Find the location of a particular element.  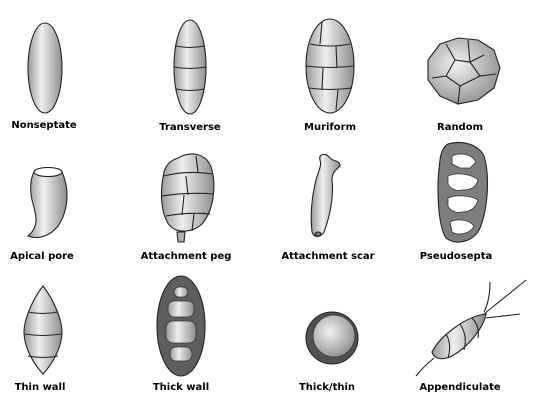

label-thick-wall: Thick wall is located at coordinates (181, 387).